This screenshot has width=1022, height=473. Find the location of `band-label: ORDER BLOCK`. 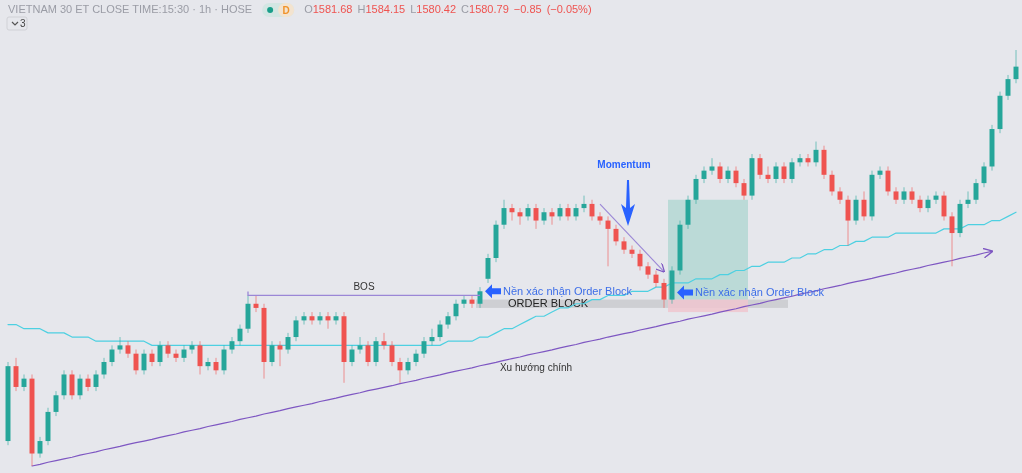

band-label: ORDER BLOCK is located at coordinates (548, 302).